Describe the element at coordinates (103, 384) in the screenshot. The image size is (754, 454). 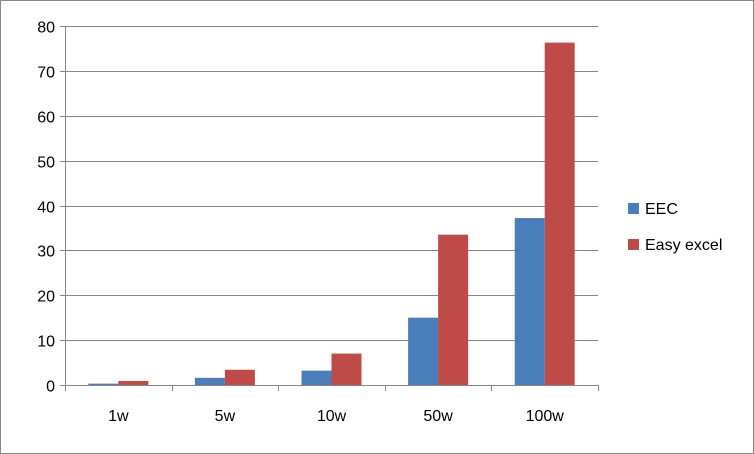
I see `bar-eec-1w` at that location.